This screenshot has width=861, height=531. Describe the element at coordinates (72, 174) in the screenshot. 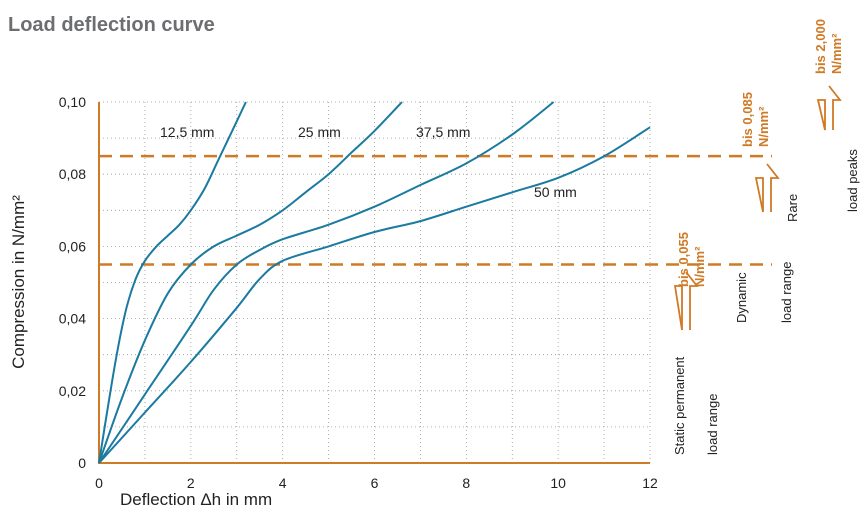

I see `y-tick-label: 0,08` at that location.